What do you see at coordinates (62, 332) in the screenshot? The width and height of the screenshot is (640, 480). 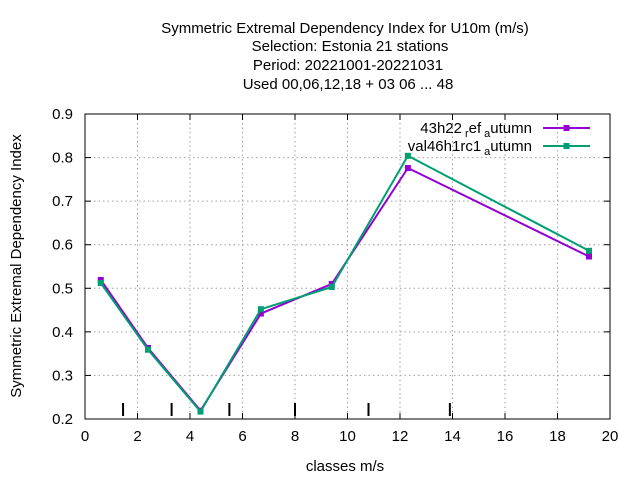 I see `y-tick-label: 0.4` at bounding box center [62, 332].